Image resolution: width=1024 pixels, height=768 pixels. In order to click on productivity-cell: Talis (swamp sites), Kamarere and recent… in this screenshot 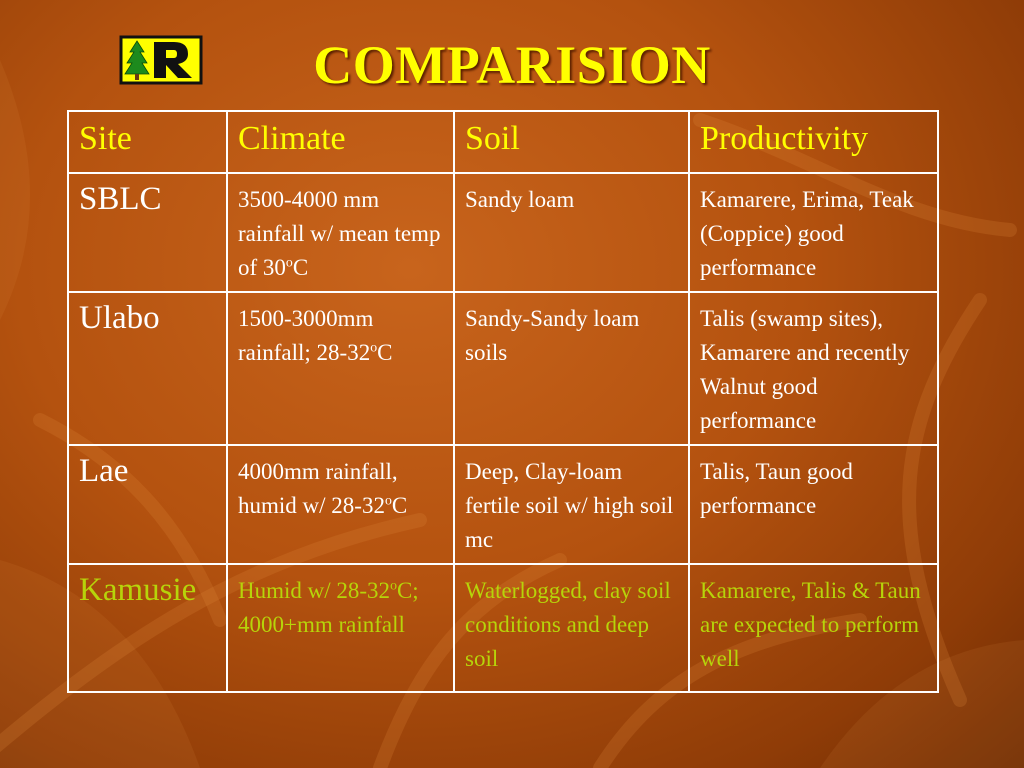, I will do `click(813, 368)`.